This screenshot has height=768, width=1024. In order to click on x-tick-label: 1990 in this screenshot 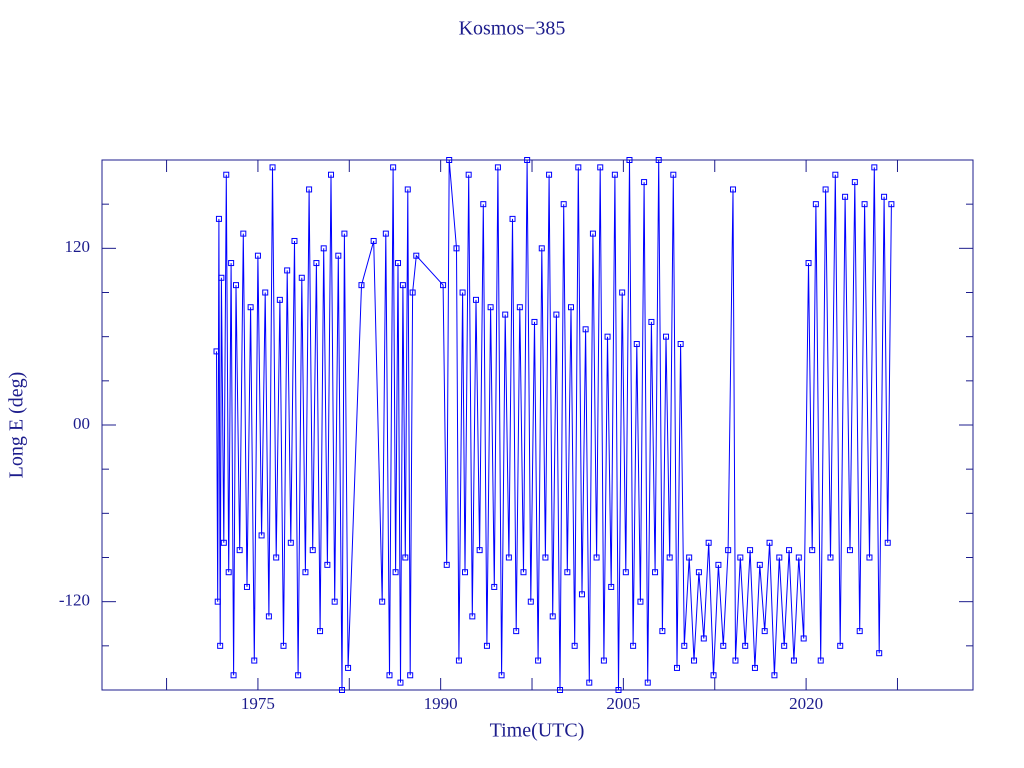, I will do `click(441, 703)`.